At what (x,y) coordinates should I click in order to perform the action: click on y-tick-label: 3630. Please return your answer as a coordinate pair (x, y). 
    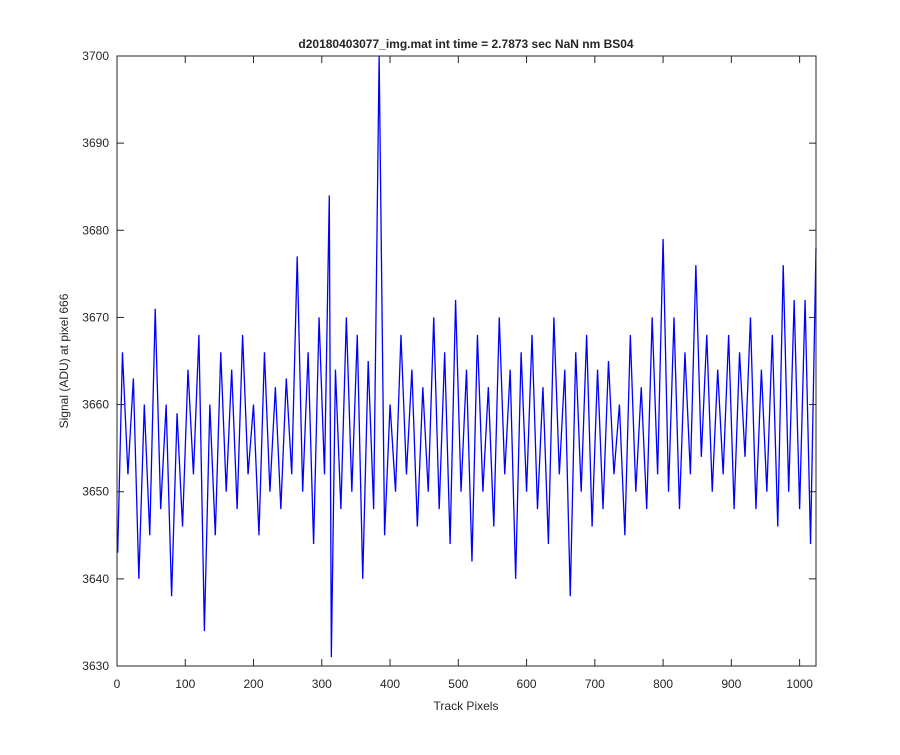
    Looking at the image, I should click on (95, 666).